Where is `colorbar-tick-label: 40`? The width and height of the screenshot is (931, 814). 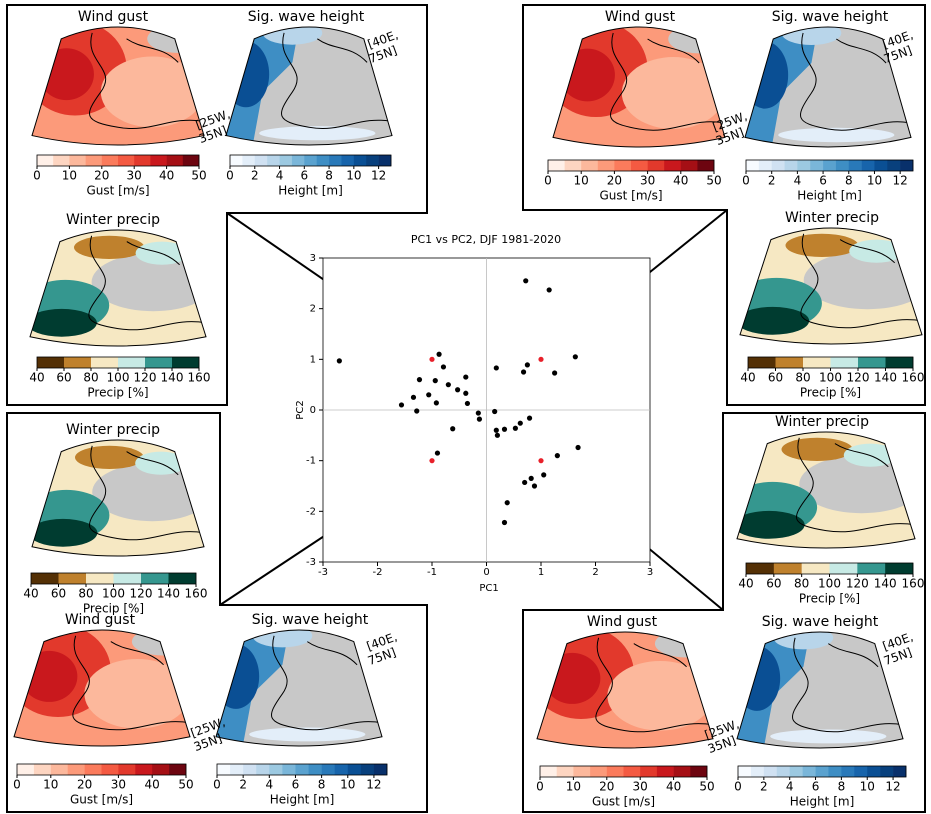
colorbar-tick-label: 40 is located at coordinates (36, 378).